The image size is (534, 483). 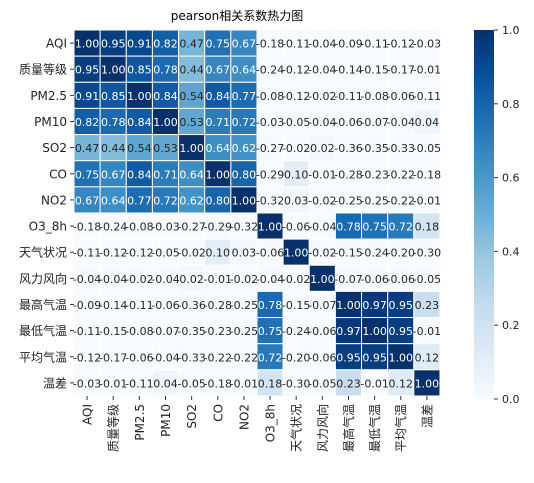 I want to click on colorbar-tick-label: 1.0, so click(x=511, y=30).